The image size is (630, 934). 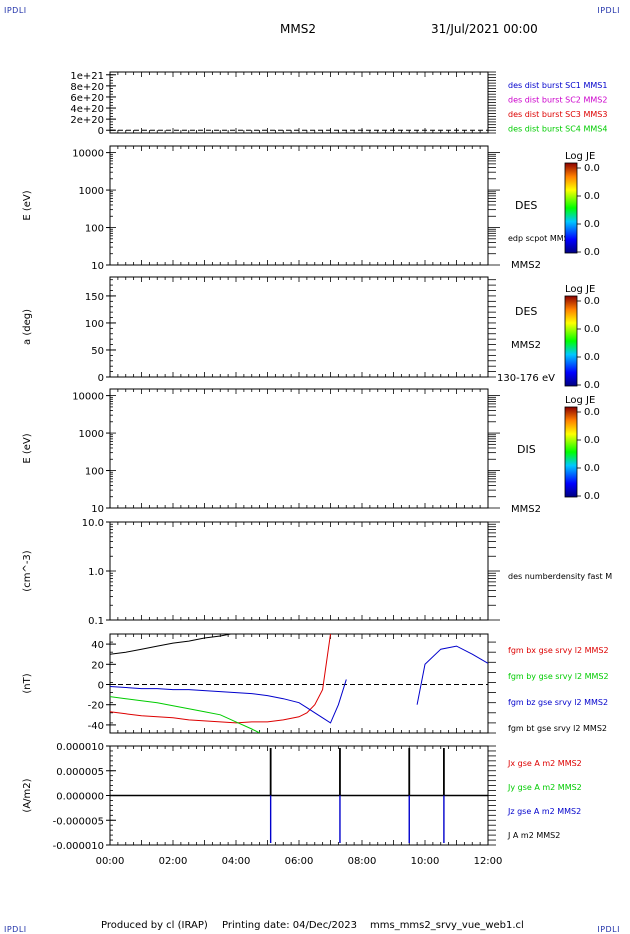 I want to click on y-tick-label: 0.000000, so click(x=80, y=797).